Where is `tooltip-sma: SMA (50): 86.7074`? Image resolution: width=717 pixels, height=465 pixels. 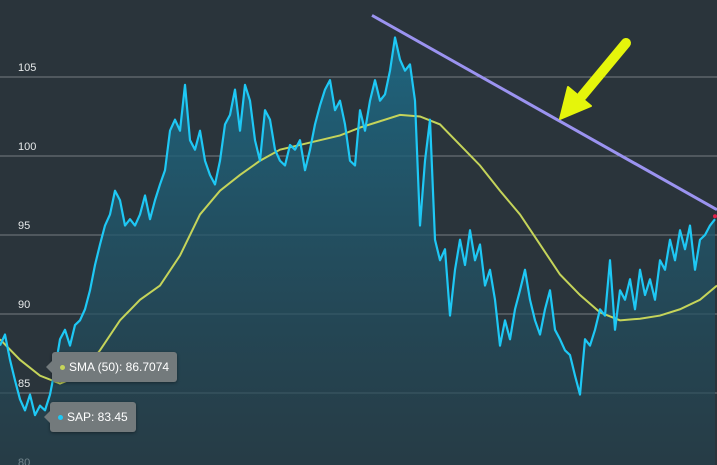
tooltip-sma: SMA (50): 86.7074 is located at coordinates (111, 367).